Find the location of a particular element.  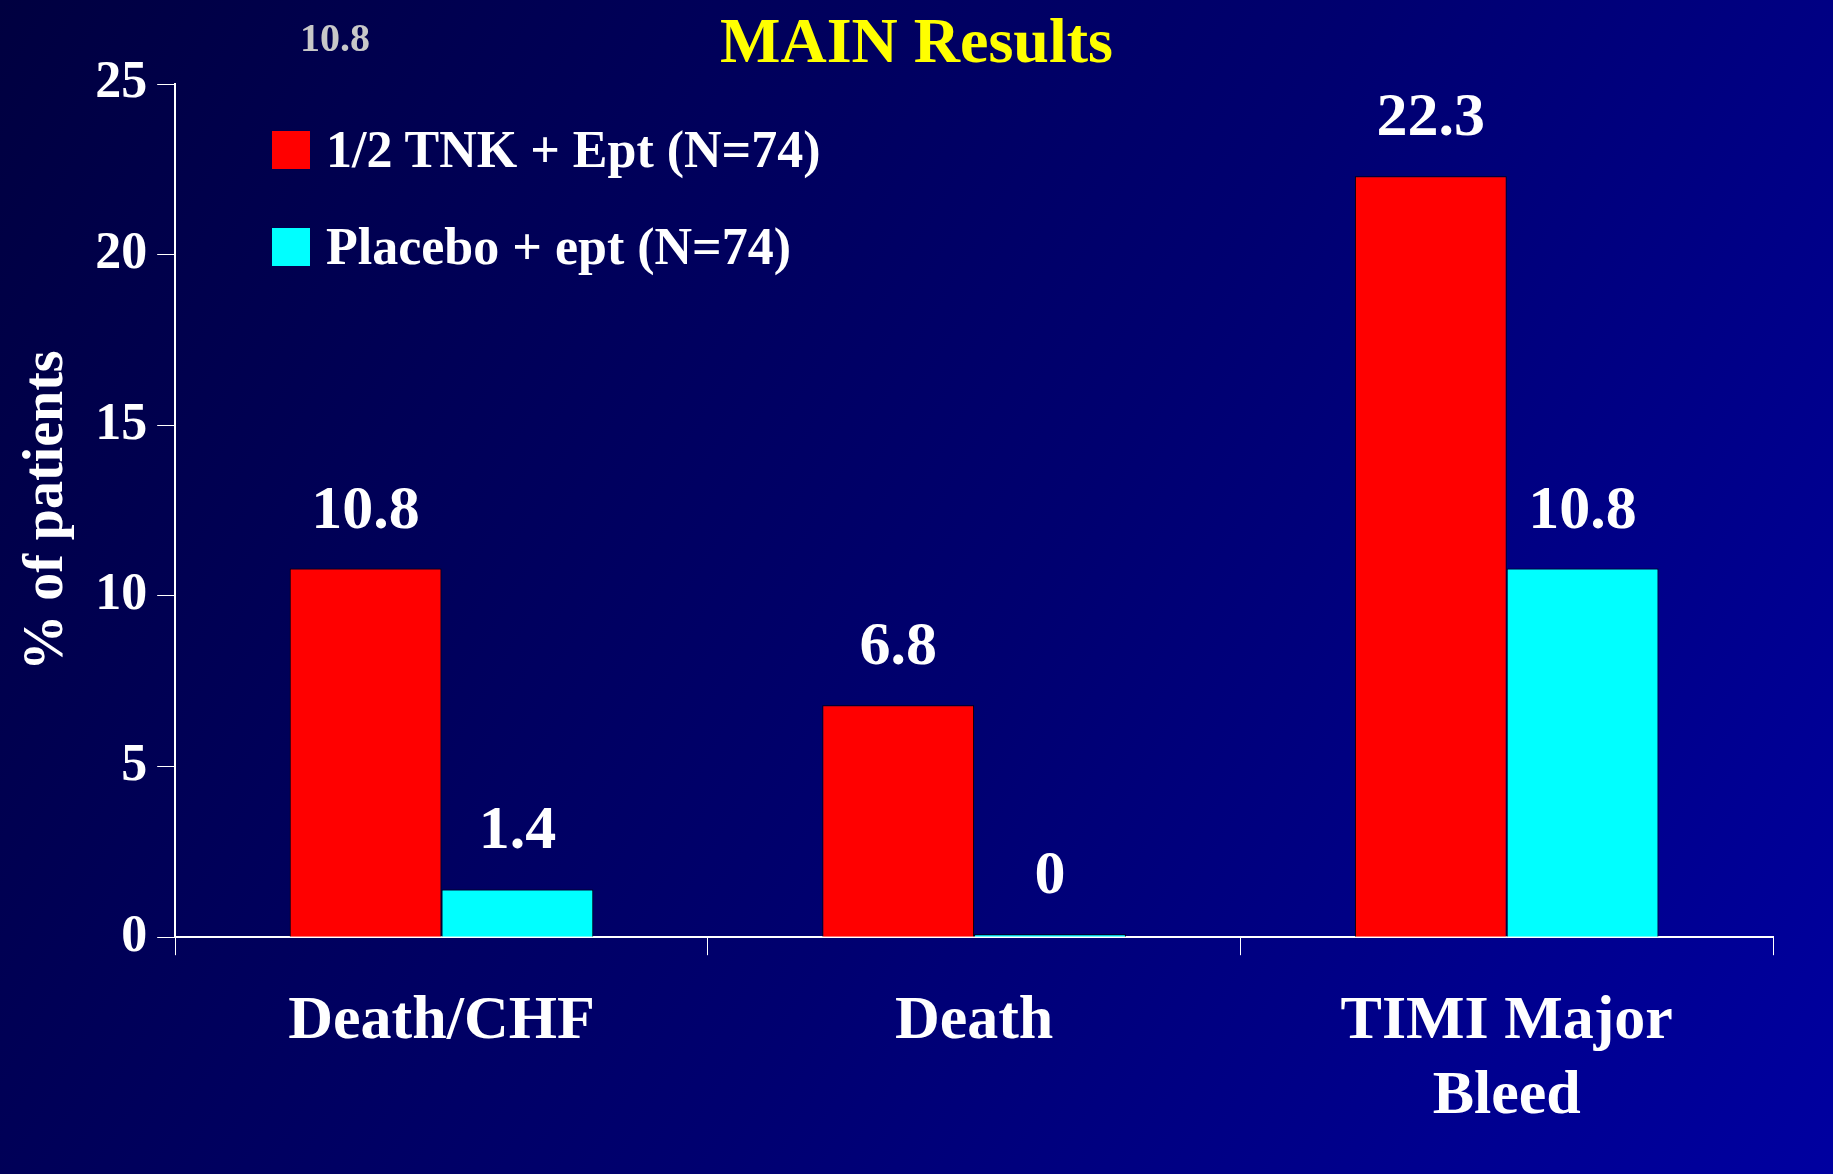

y-tick-label: 5 is located at coordinates (134, 762).